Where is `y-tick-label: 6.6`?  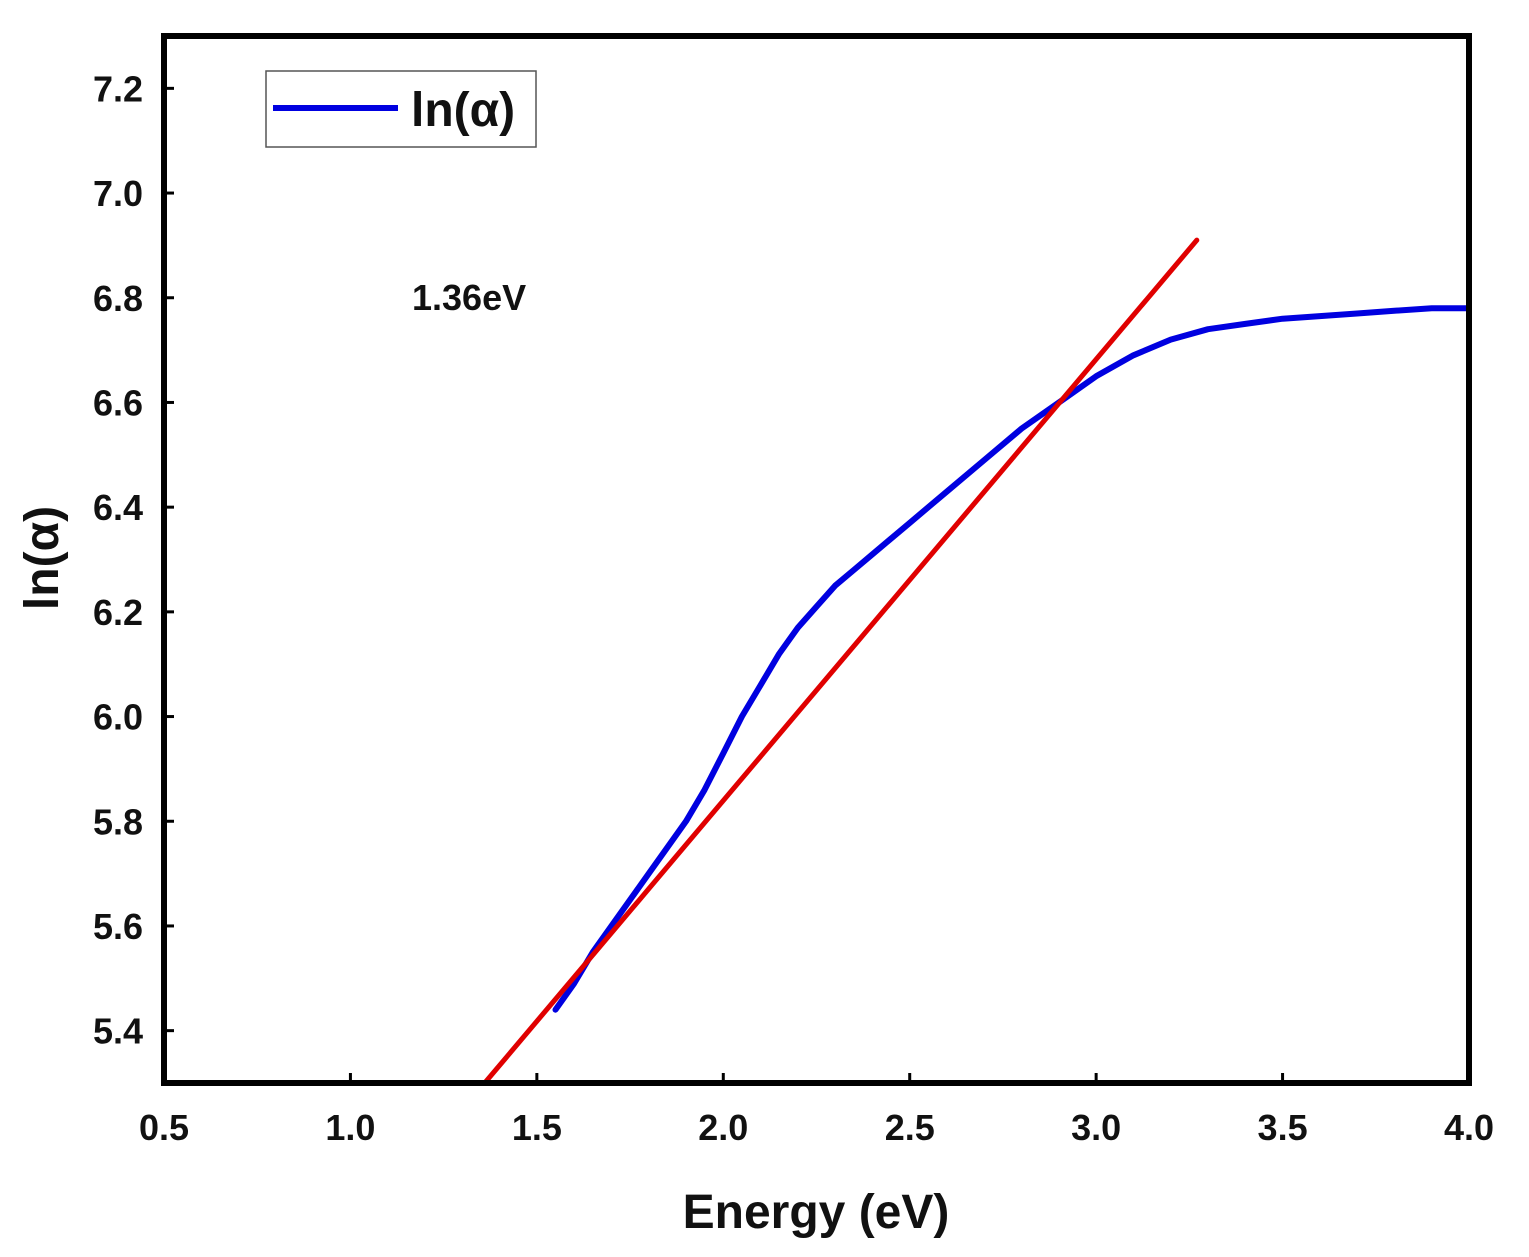
y-tick-label: 6.6 is located at coordinates (118, 402).